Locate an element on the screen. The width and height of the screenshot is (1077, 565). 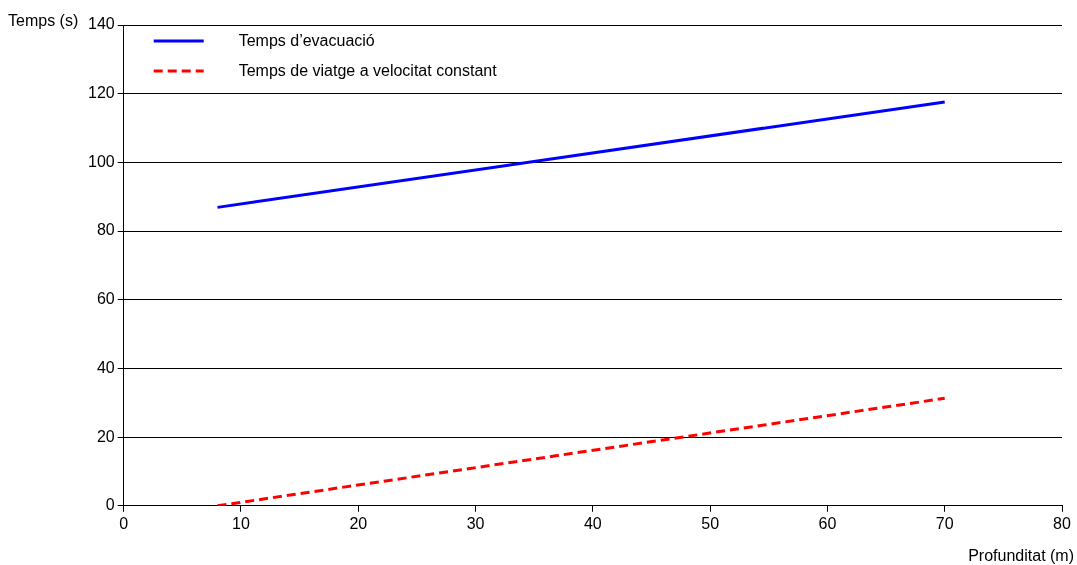
legend-label: Temps de viatge a velocitat constant is located at coordinates (368, 71).